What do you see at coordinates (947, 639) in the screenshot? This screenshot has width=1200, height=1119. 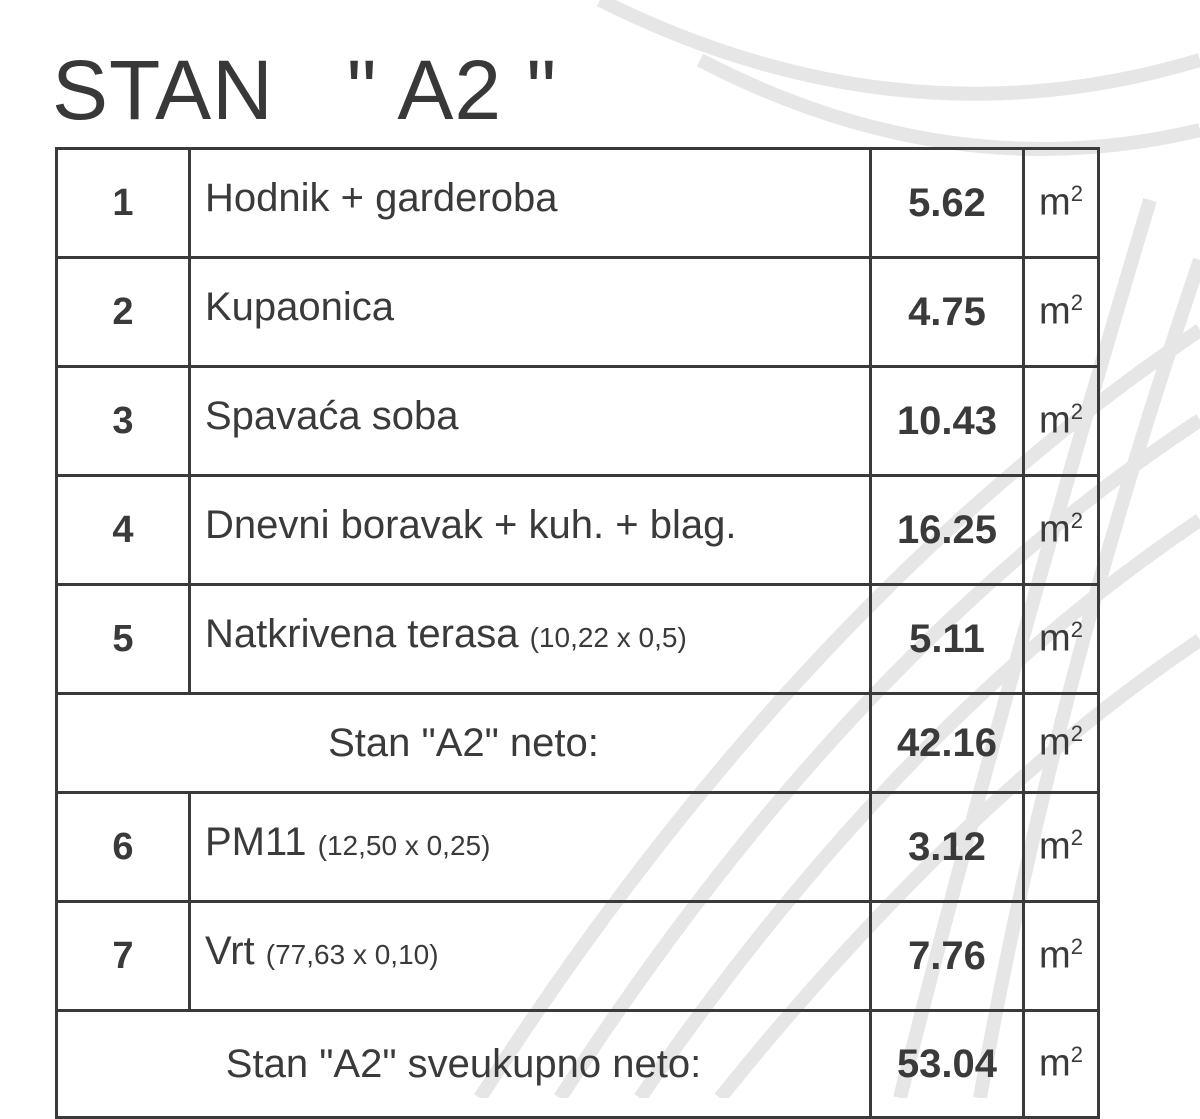 I see `room-area: 5.11` at bounding box center [947, 639].